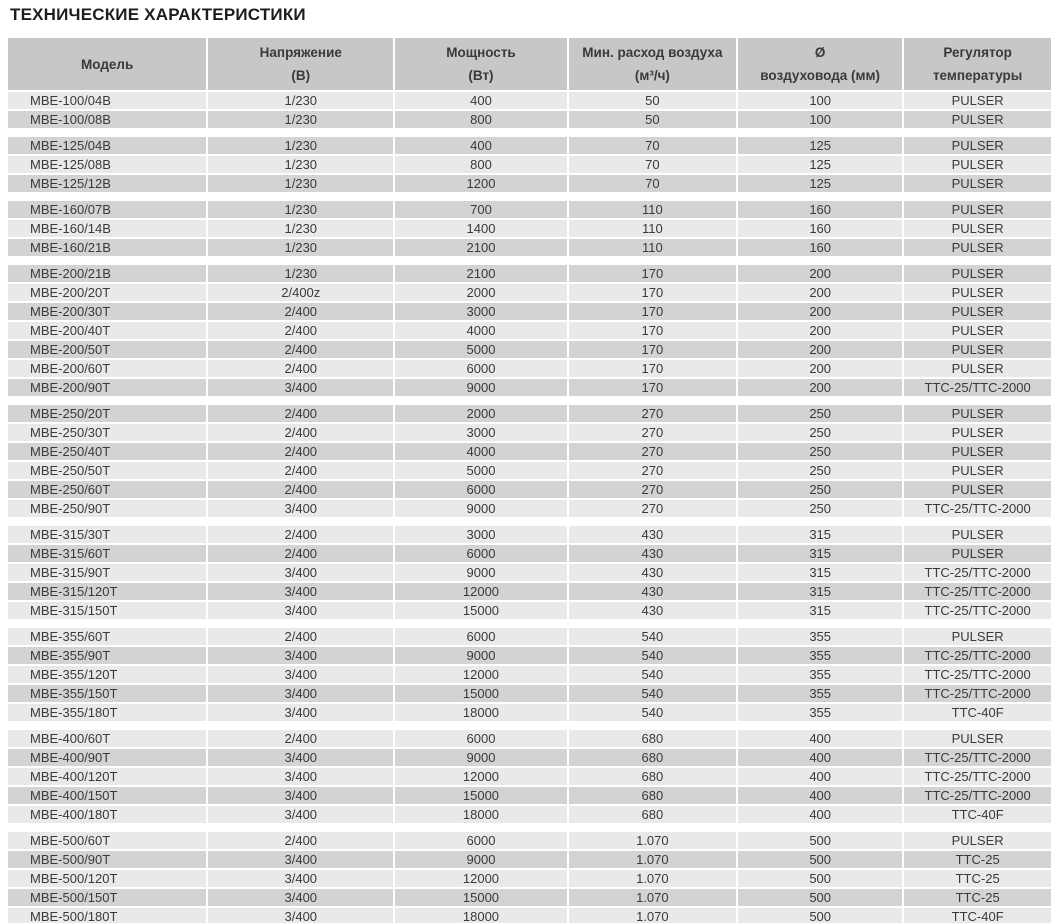 The width and height of the screenshot is (1061, 923). What do you see at coordinates (529, 534) in the screenshot?
I see `table-row: MBE-315/30T 2/400 3000 430 315 PULSER` at bounding box center [529, 534].